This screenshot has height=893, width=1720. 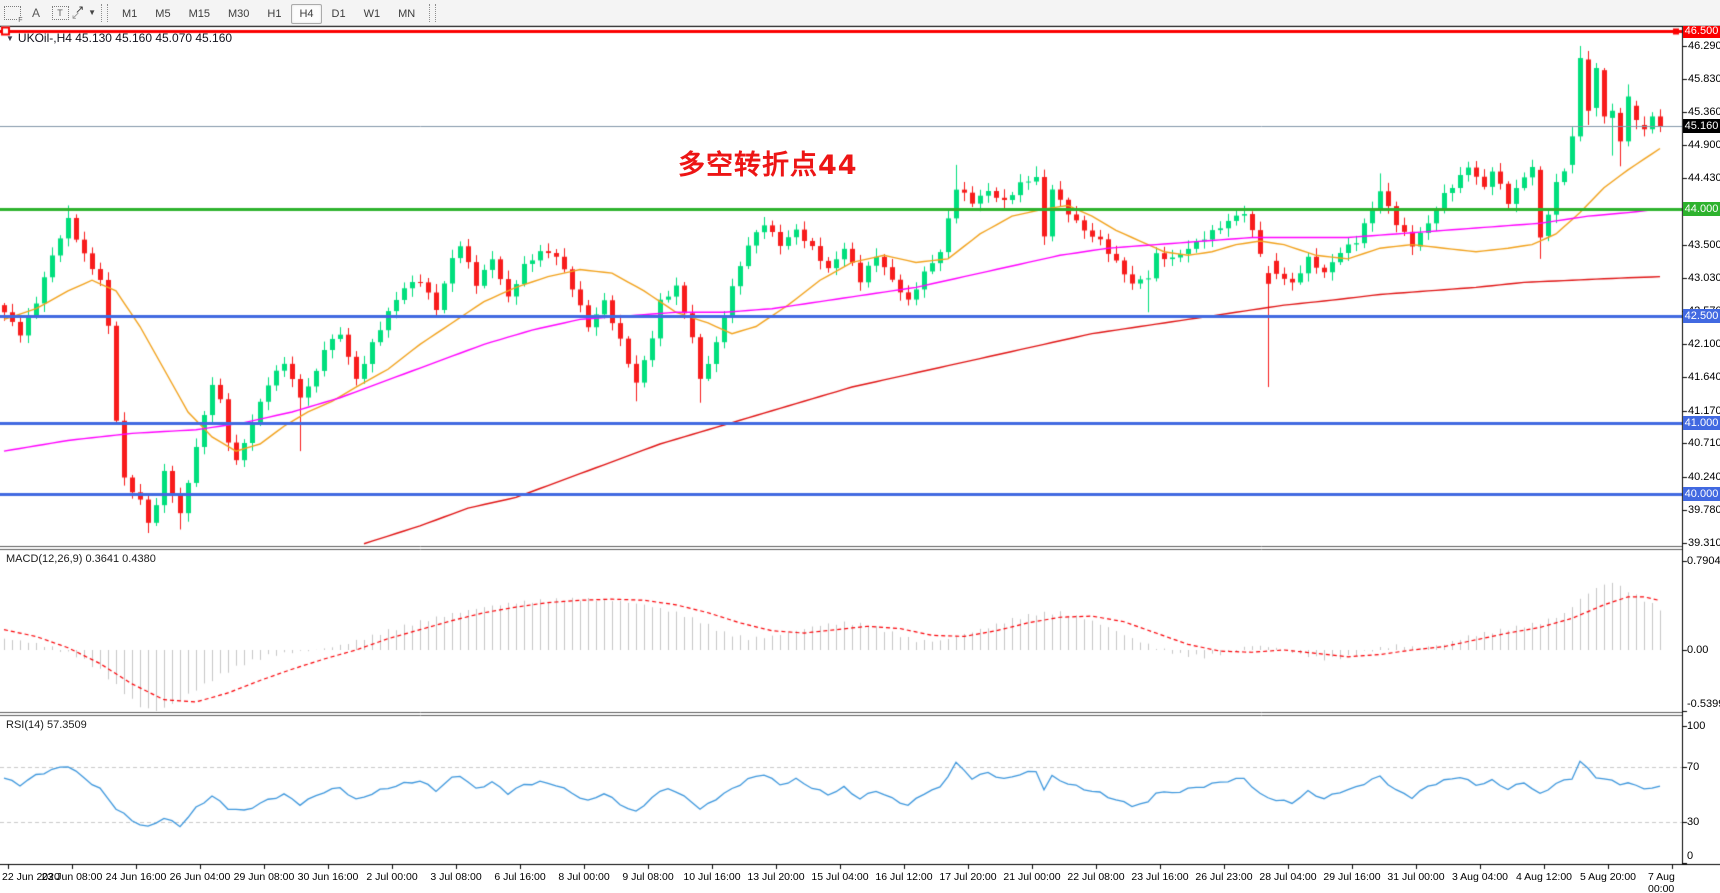 What do you see at coordinates (1704, 45) in the screenshot?
I see `price-tick-label: 46.290` at bounding box center [1704, 45].